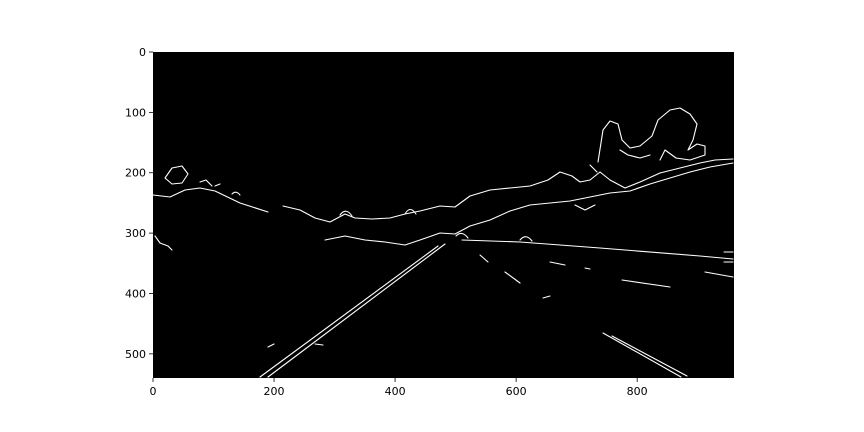 The width and height of the screenshot is (864, 432). What do you see at coordinates (153, 391) in the screenshot?
I see `x-tick-label: 0` at bounding box center [153, 391].